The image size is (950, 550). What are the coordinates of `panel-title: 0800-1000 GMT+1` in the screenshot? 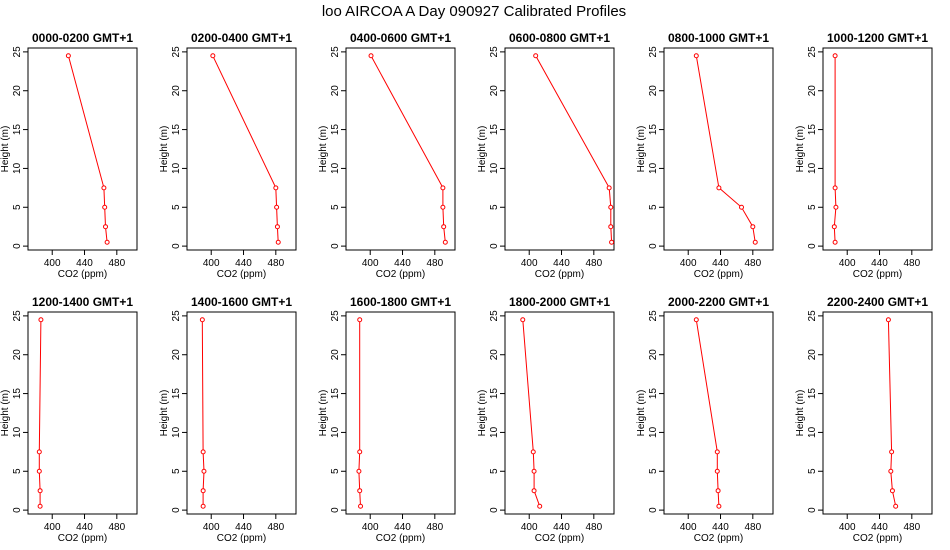 It's located at (718, 38).